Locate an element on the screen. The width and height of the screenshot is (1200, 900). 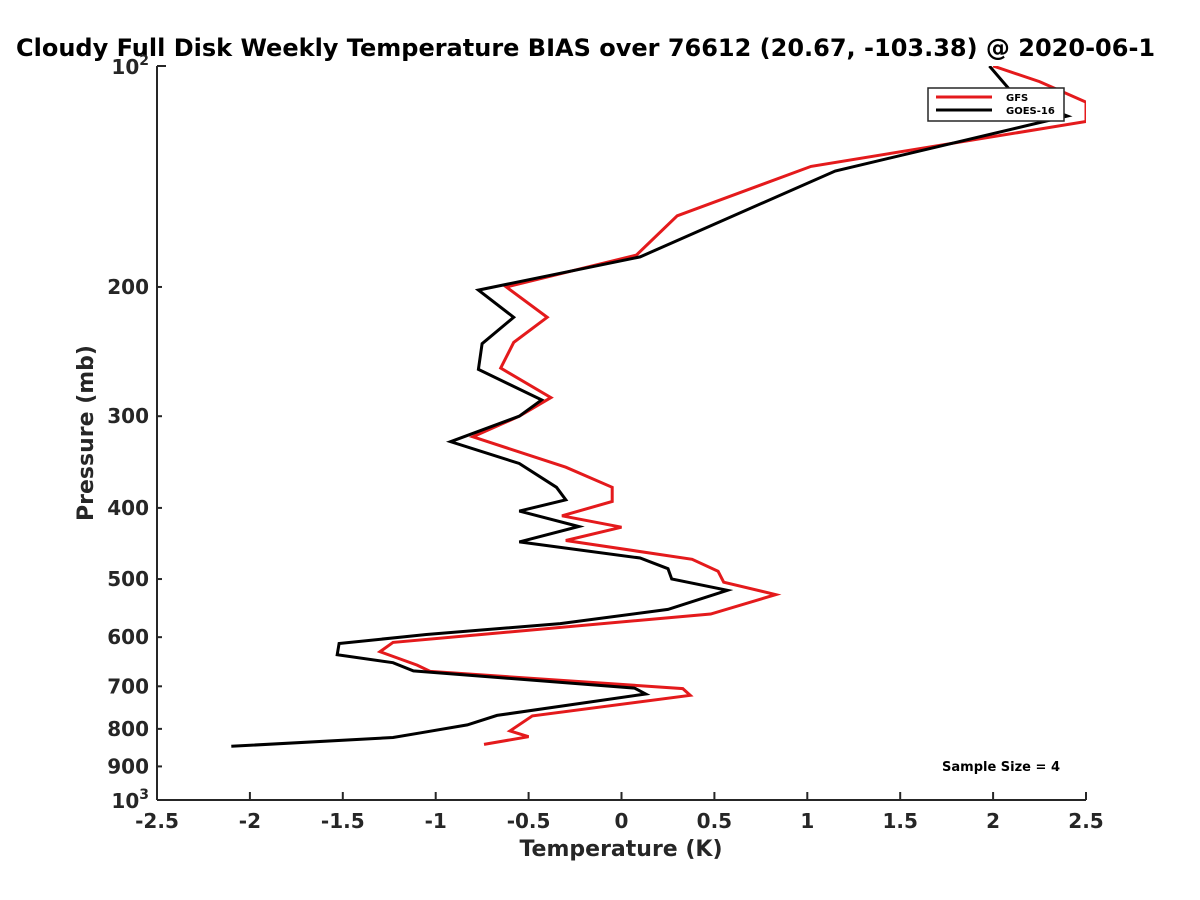
y-tick-label-top: 102 is located at coordinates (130, 66).